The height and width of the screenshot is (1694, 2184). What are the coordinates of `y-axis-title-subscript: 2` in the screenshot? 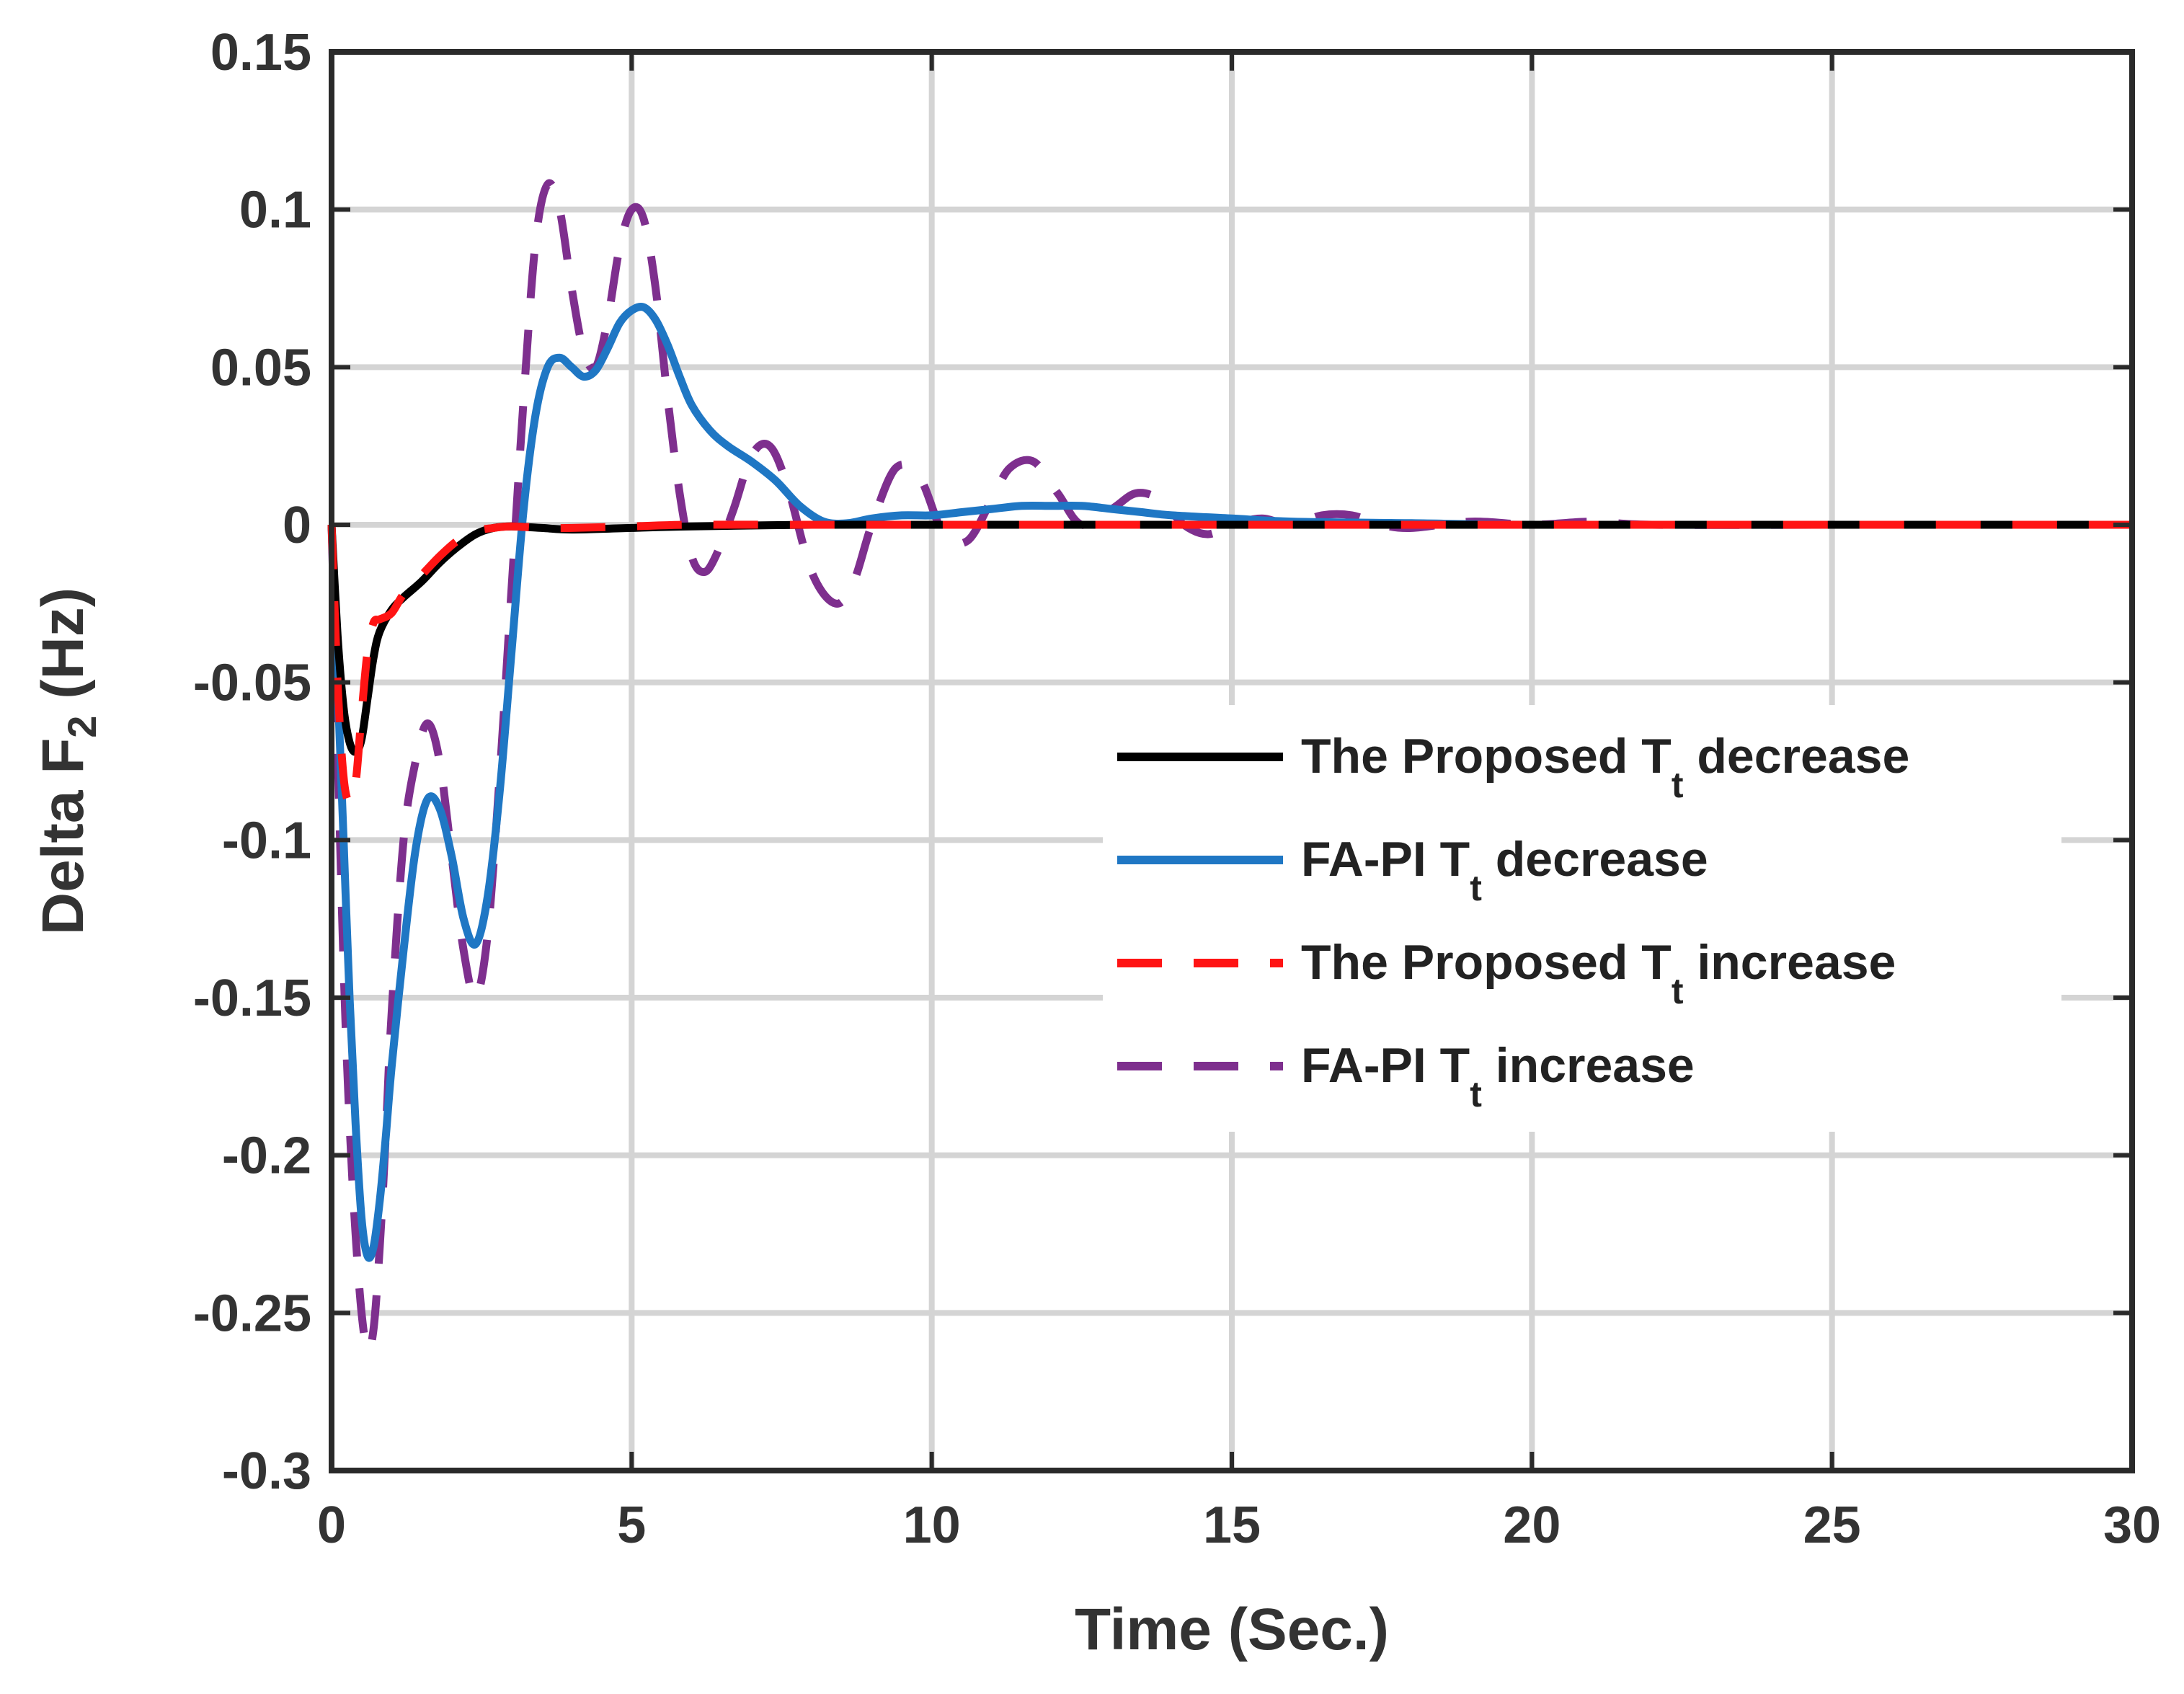 It's located at (82, 727).